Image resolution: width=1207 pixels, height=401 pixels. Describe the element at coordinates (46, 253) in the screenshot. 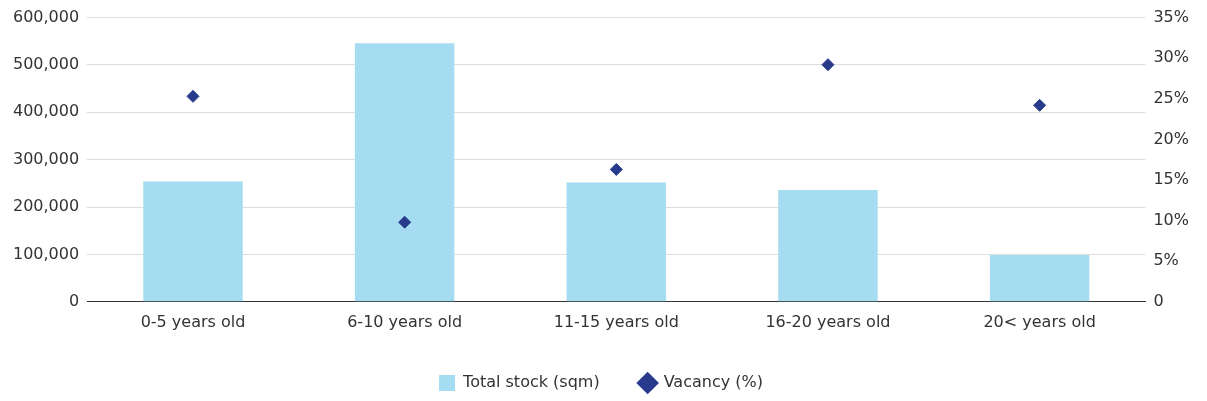

I see `y-tick-label: 100,000` at that location.